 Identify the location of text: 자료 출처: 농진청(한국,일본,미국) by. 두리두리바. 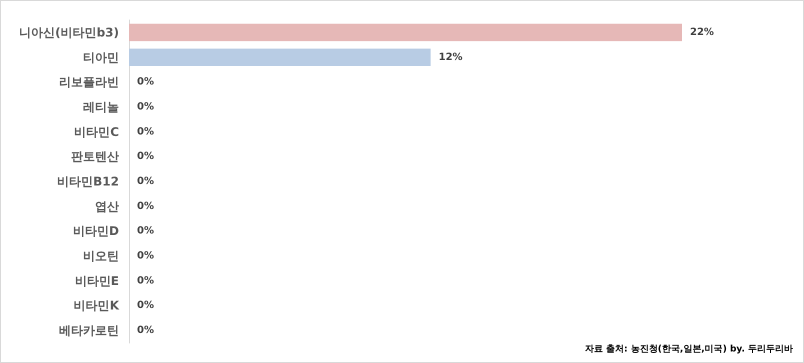
(689, 349).